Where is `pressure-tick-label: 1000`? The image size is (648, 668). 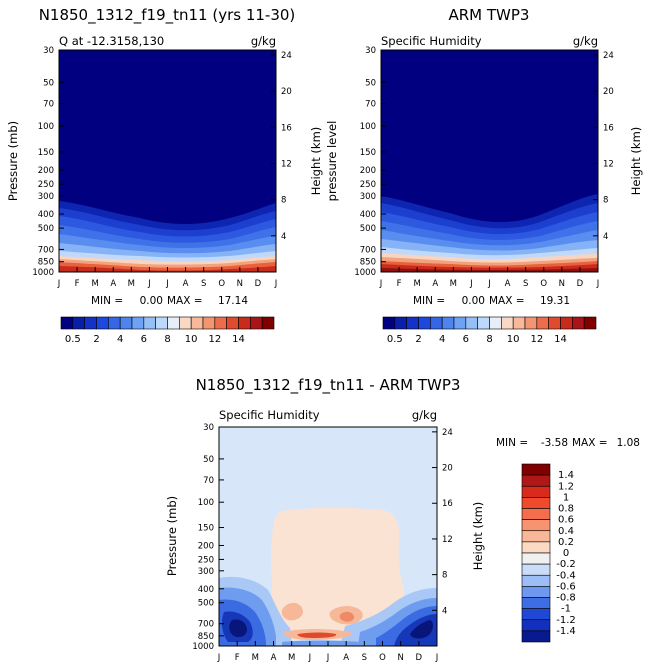 pressure-tick-label: 1000 is located at coordinates (365, 273).